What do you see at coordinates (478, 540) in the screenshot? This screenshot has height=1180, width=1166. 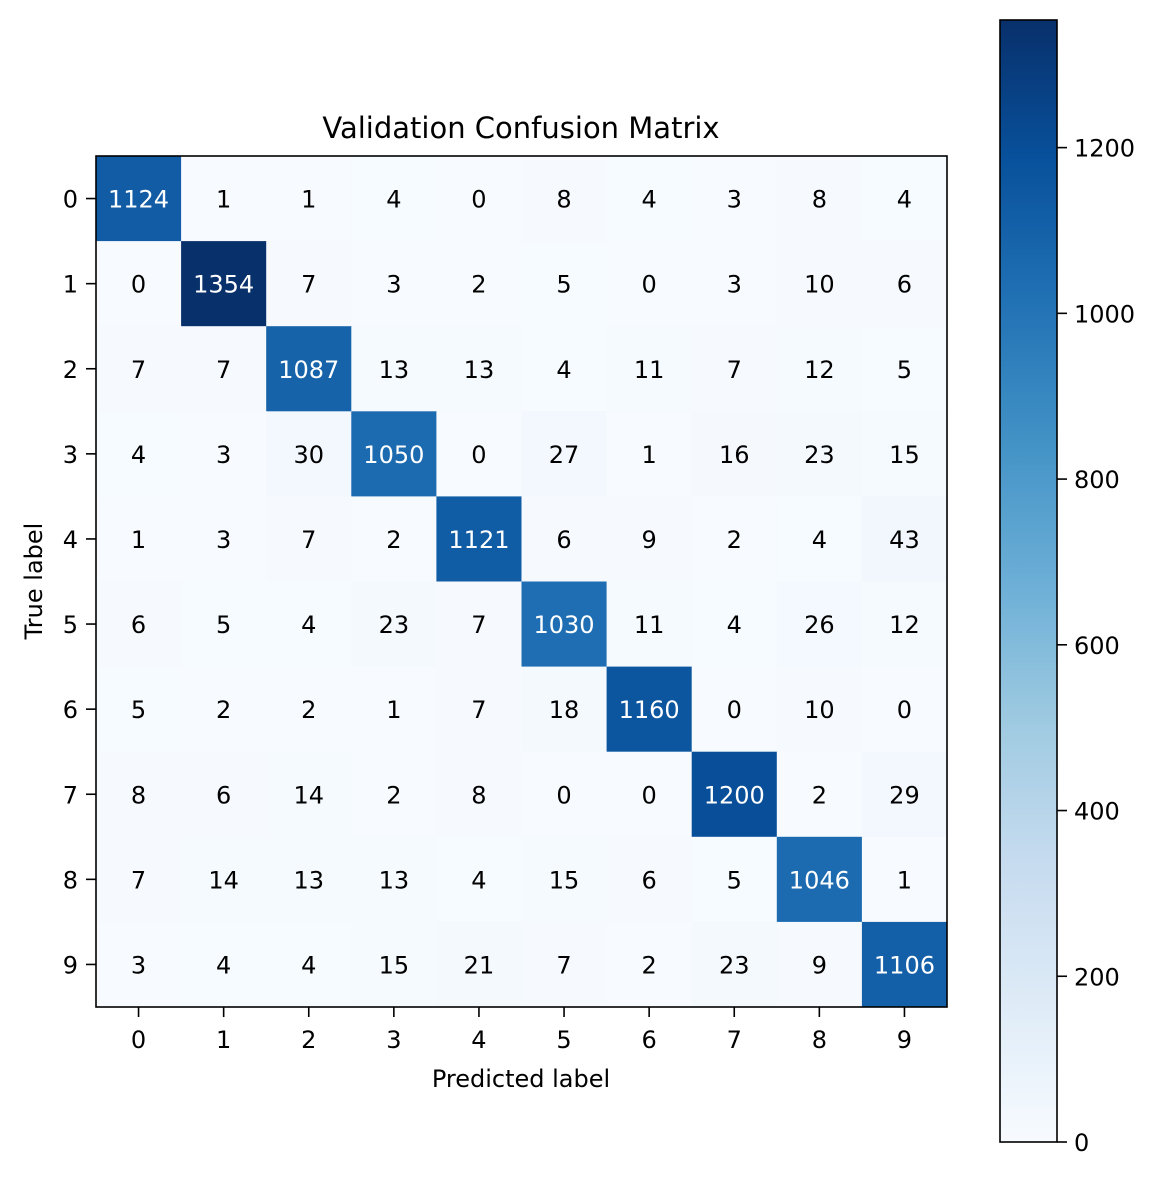 I see `cell-value-label: 1121` at bounding box center [478, 540].